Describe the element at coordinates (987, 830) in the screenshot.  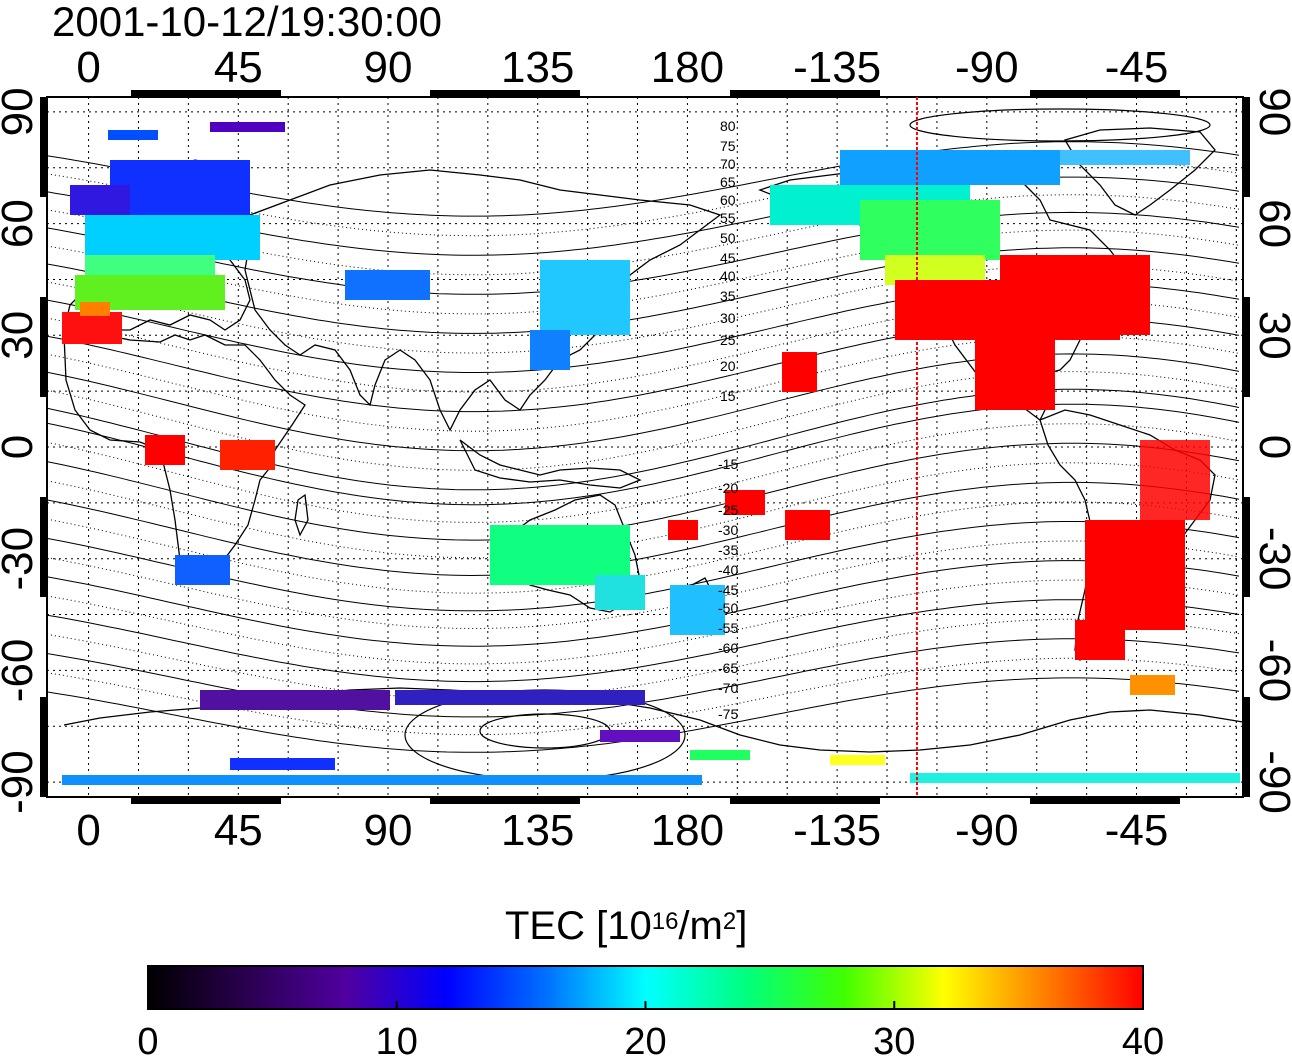
I see `bottom-longitude-label: -90` at that location.